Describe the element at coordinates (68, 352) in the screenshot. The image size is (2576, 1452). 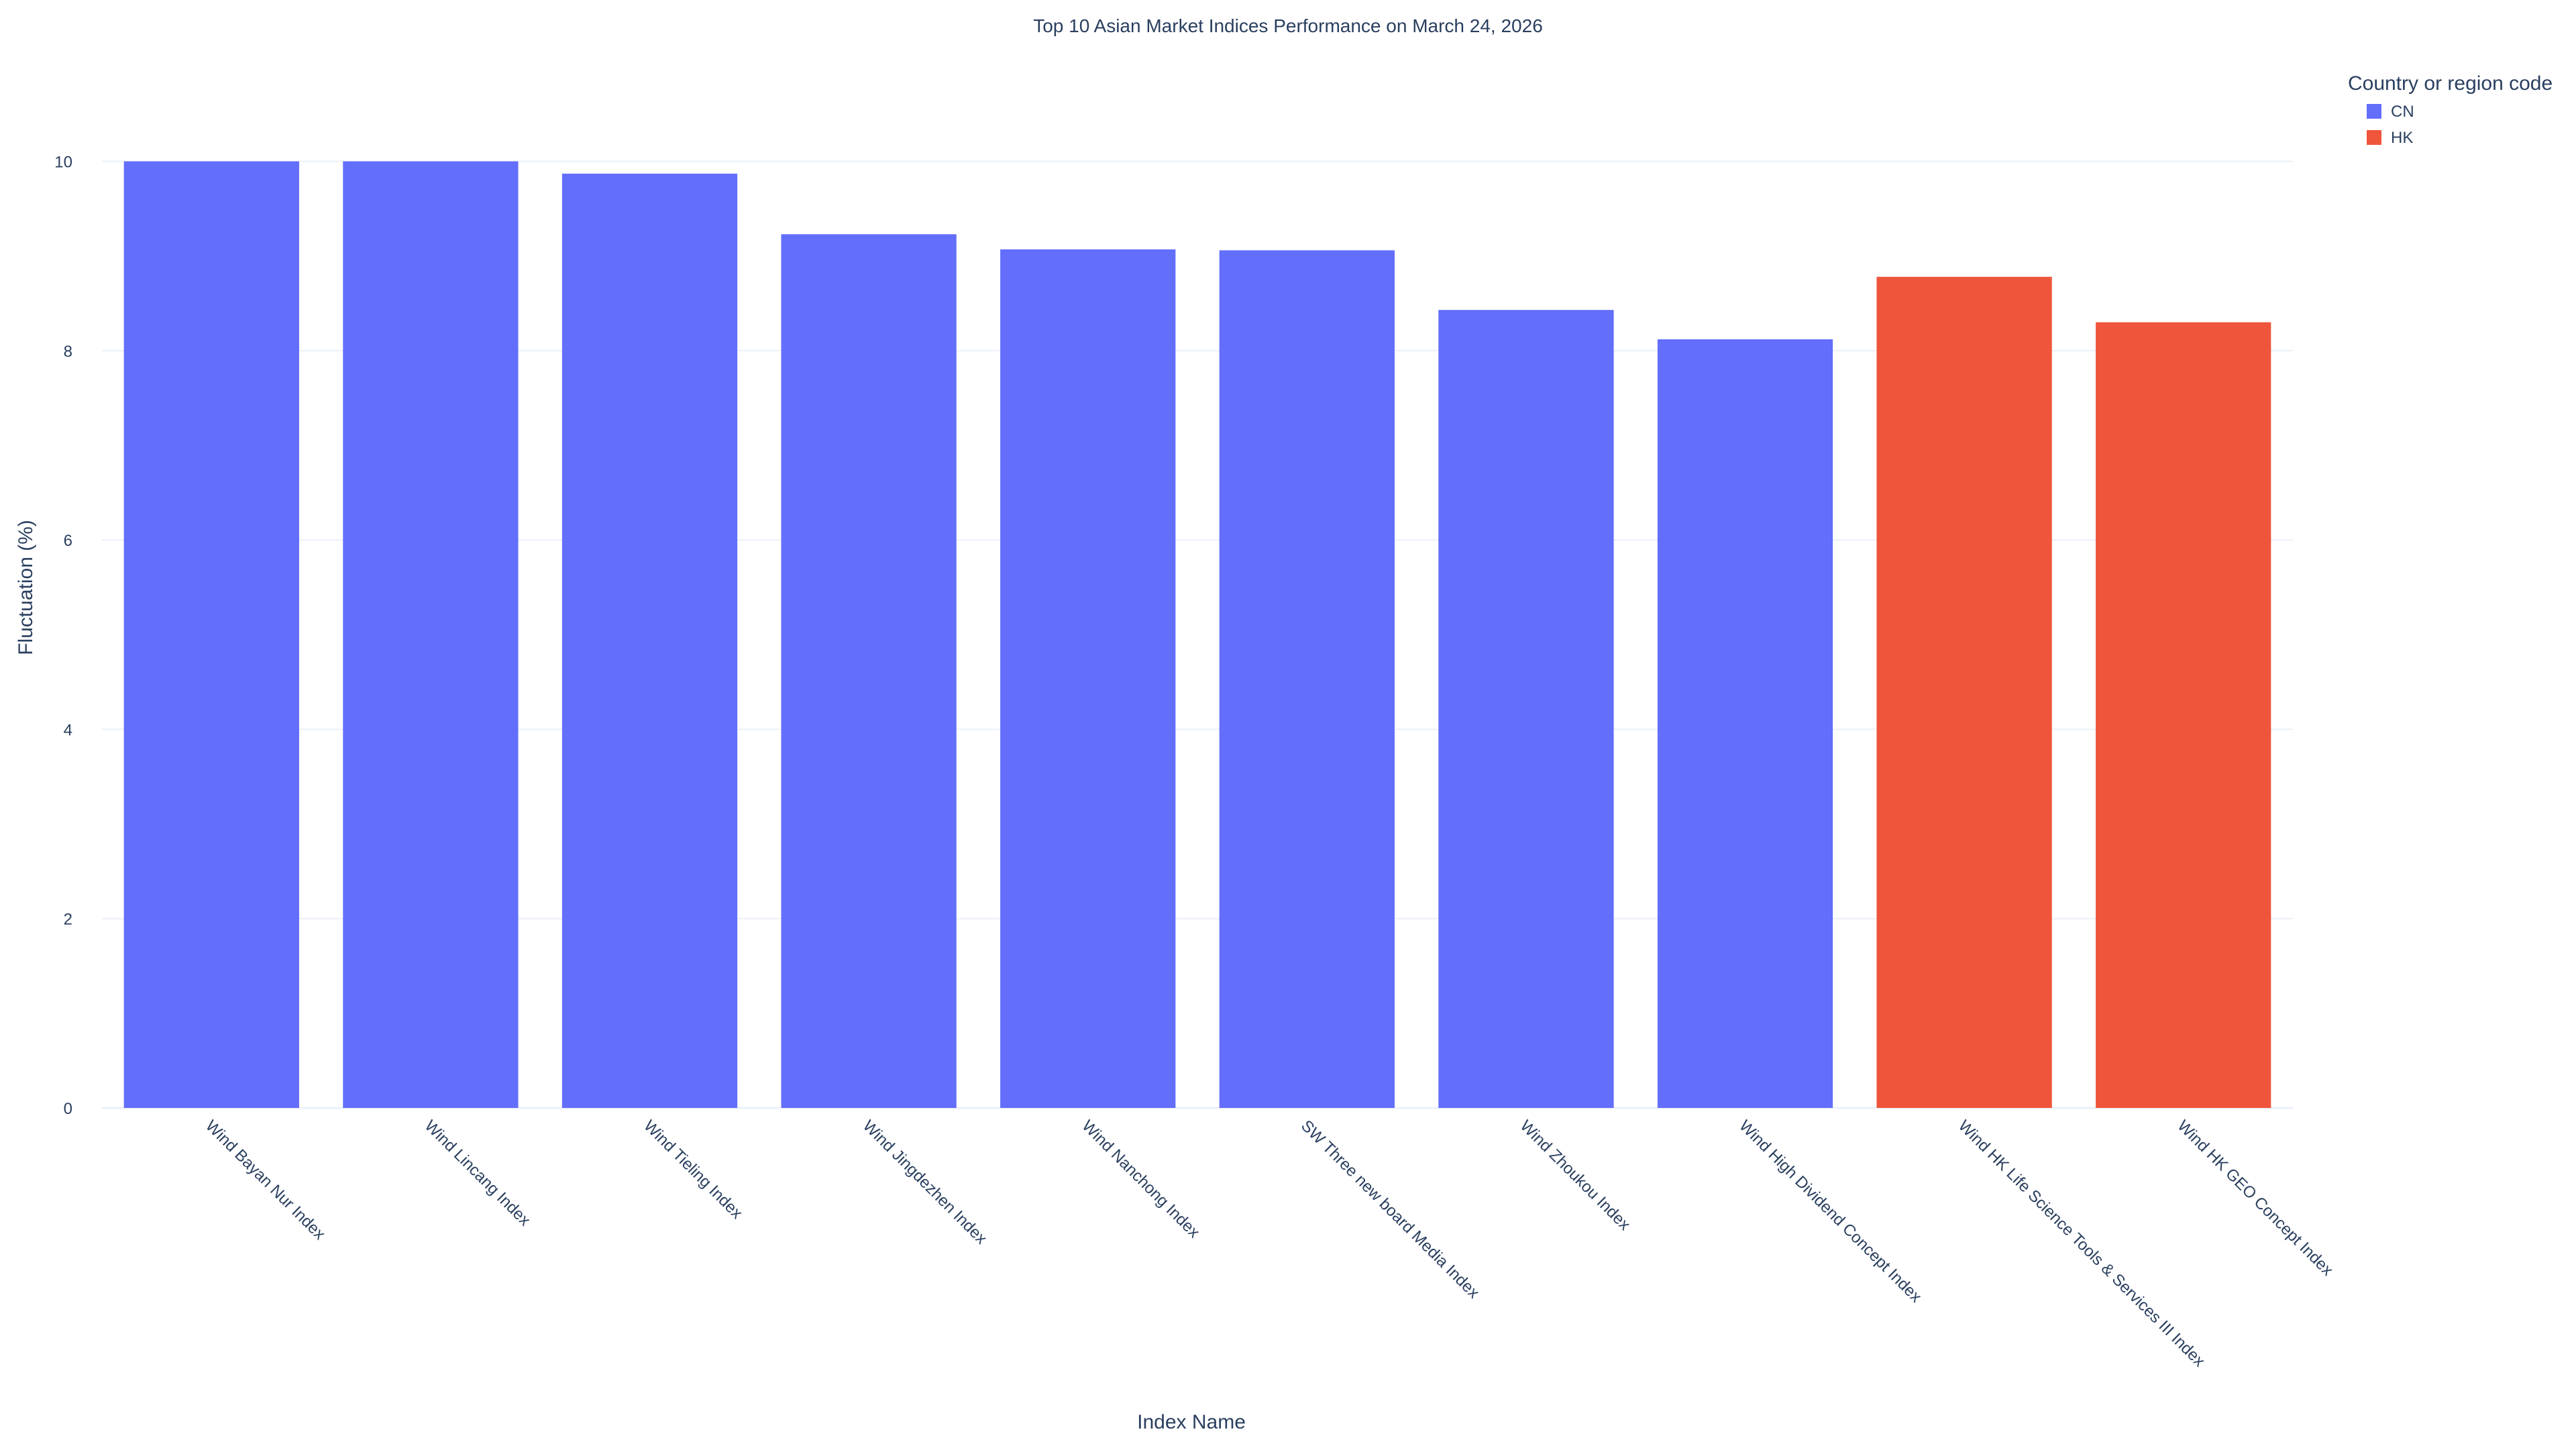
I see `y-tick-label: 8` at that location.